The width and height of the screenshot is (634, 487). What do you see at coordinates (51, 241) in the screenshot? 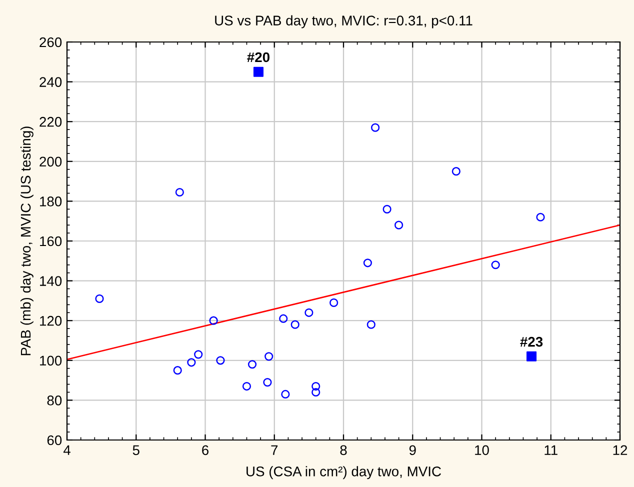
I see `y-tick-label: 160` at bounding box center [51, 241].